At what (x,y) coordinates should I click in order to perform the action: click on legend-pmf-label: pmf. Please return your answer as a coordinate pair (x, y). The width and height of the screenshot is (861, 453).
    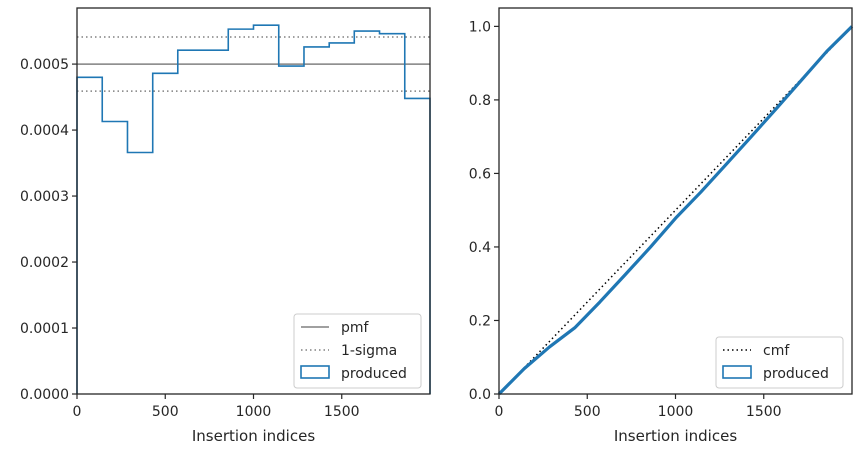
    Looking at the image, I should click on (355, 328).